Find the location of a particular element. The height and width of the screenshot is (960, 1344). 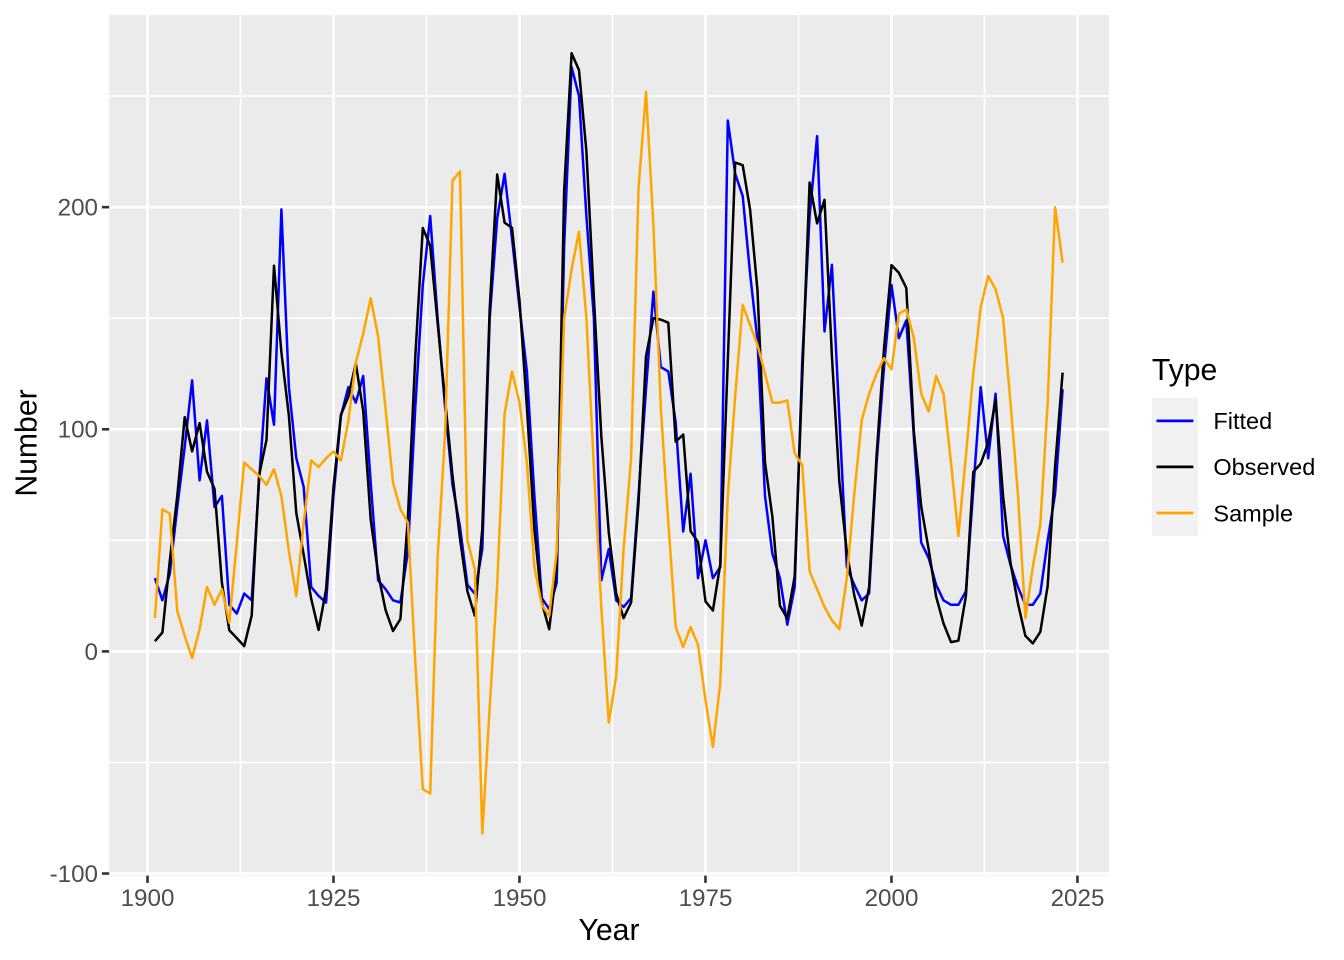

svg-text: Type is located at coordinates (1184, 370).